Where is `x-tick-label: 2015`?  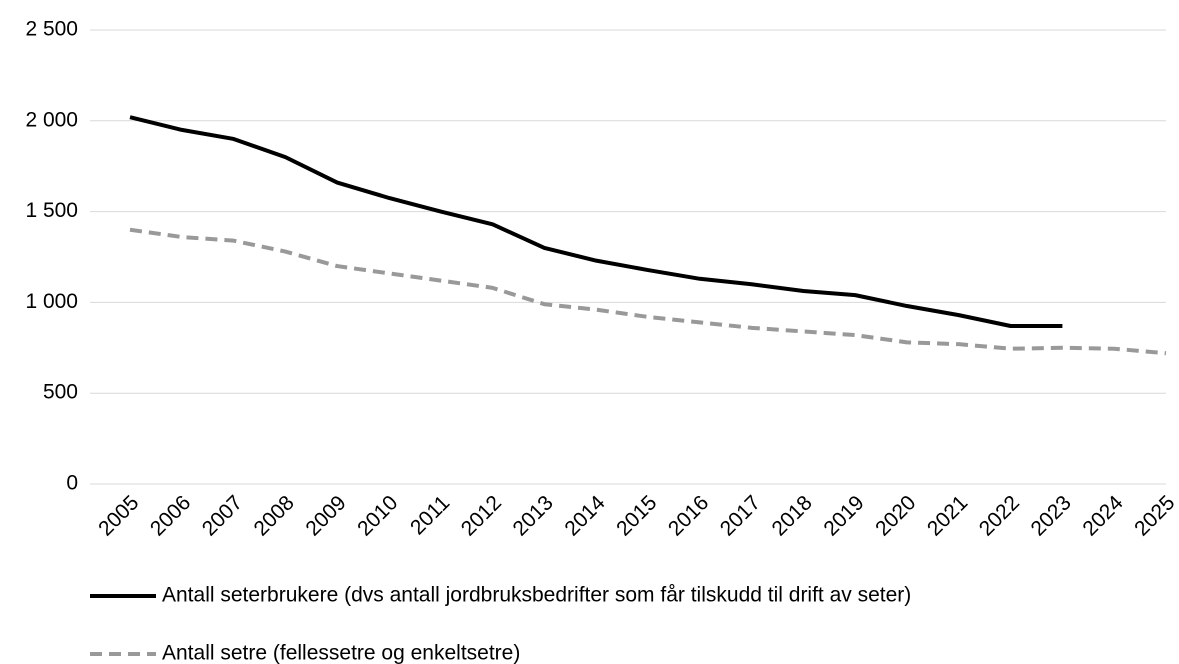 x-tick-label: 2015 is located at coordinates (636, 515).